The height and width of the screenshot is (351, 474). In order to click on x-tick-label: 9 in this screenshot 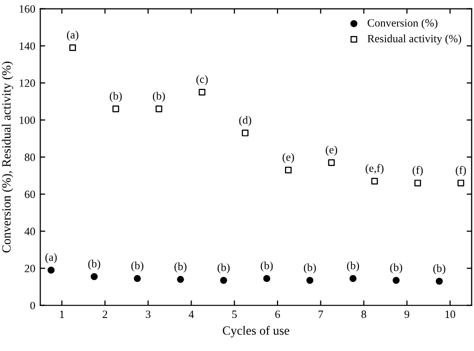, I will do `click(407, 314)`.